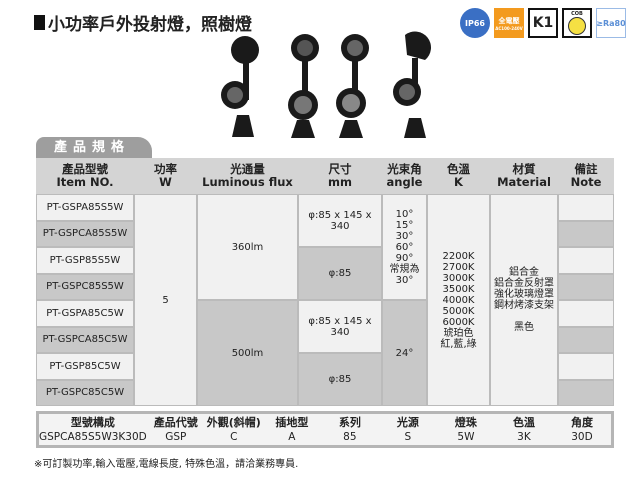  I want to click on header-en: mm, so click(340, 182).